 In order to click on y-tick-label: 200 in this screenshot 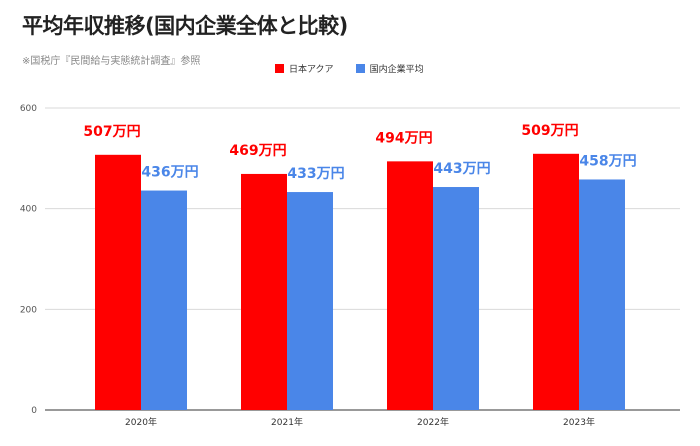, I will do `click(28, 310)`.